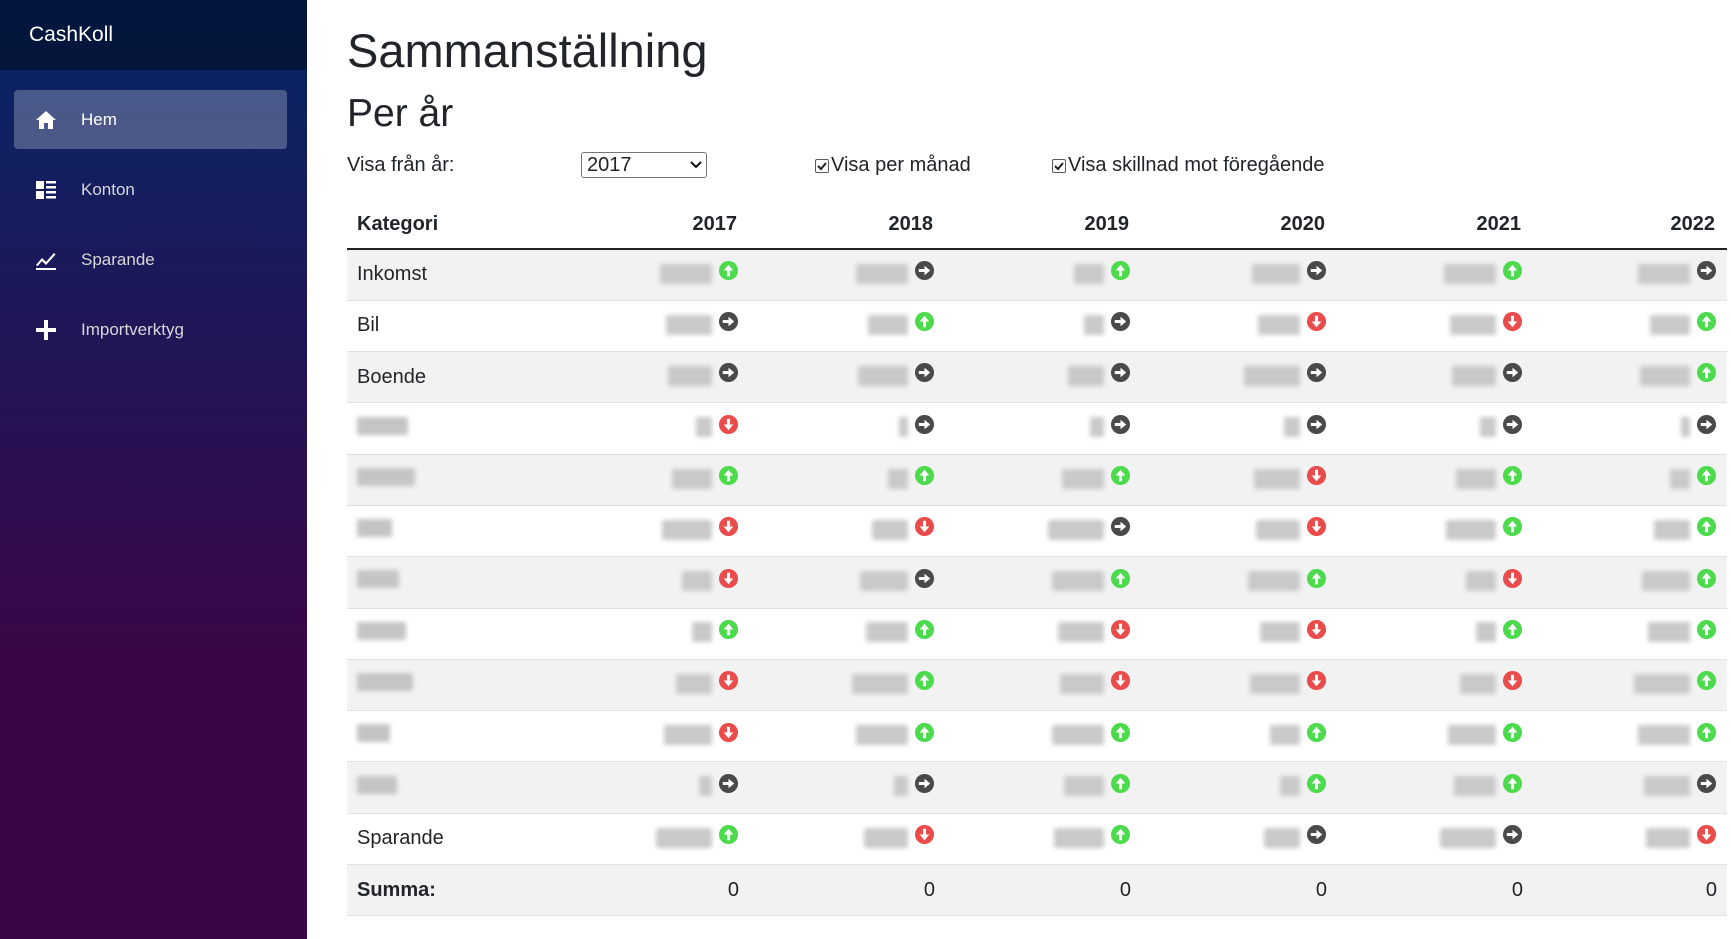 The width and height of the screenshot is (1731, 939). I want to click on sum-row: Summa: 0 0 0 0 0 0, so click(1037, 890).